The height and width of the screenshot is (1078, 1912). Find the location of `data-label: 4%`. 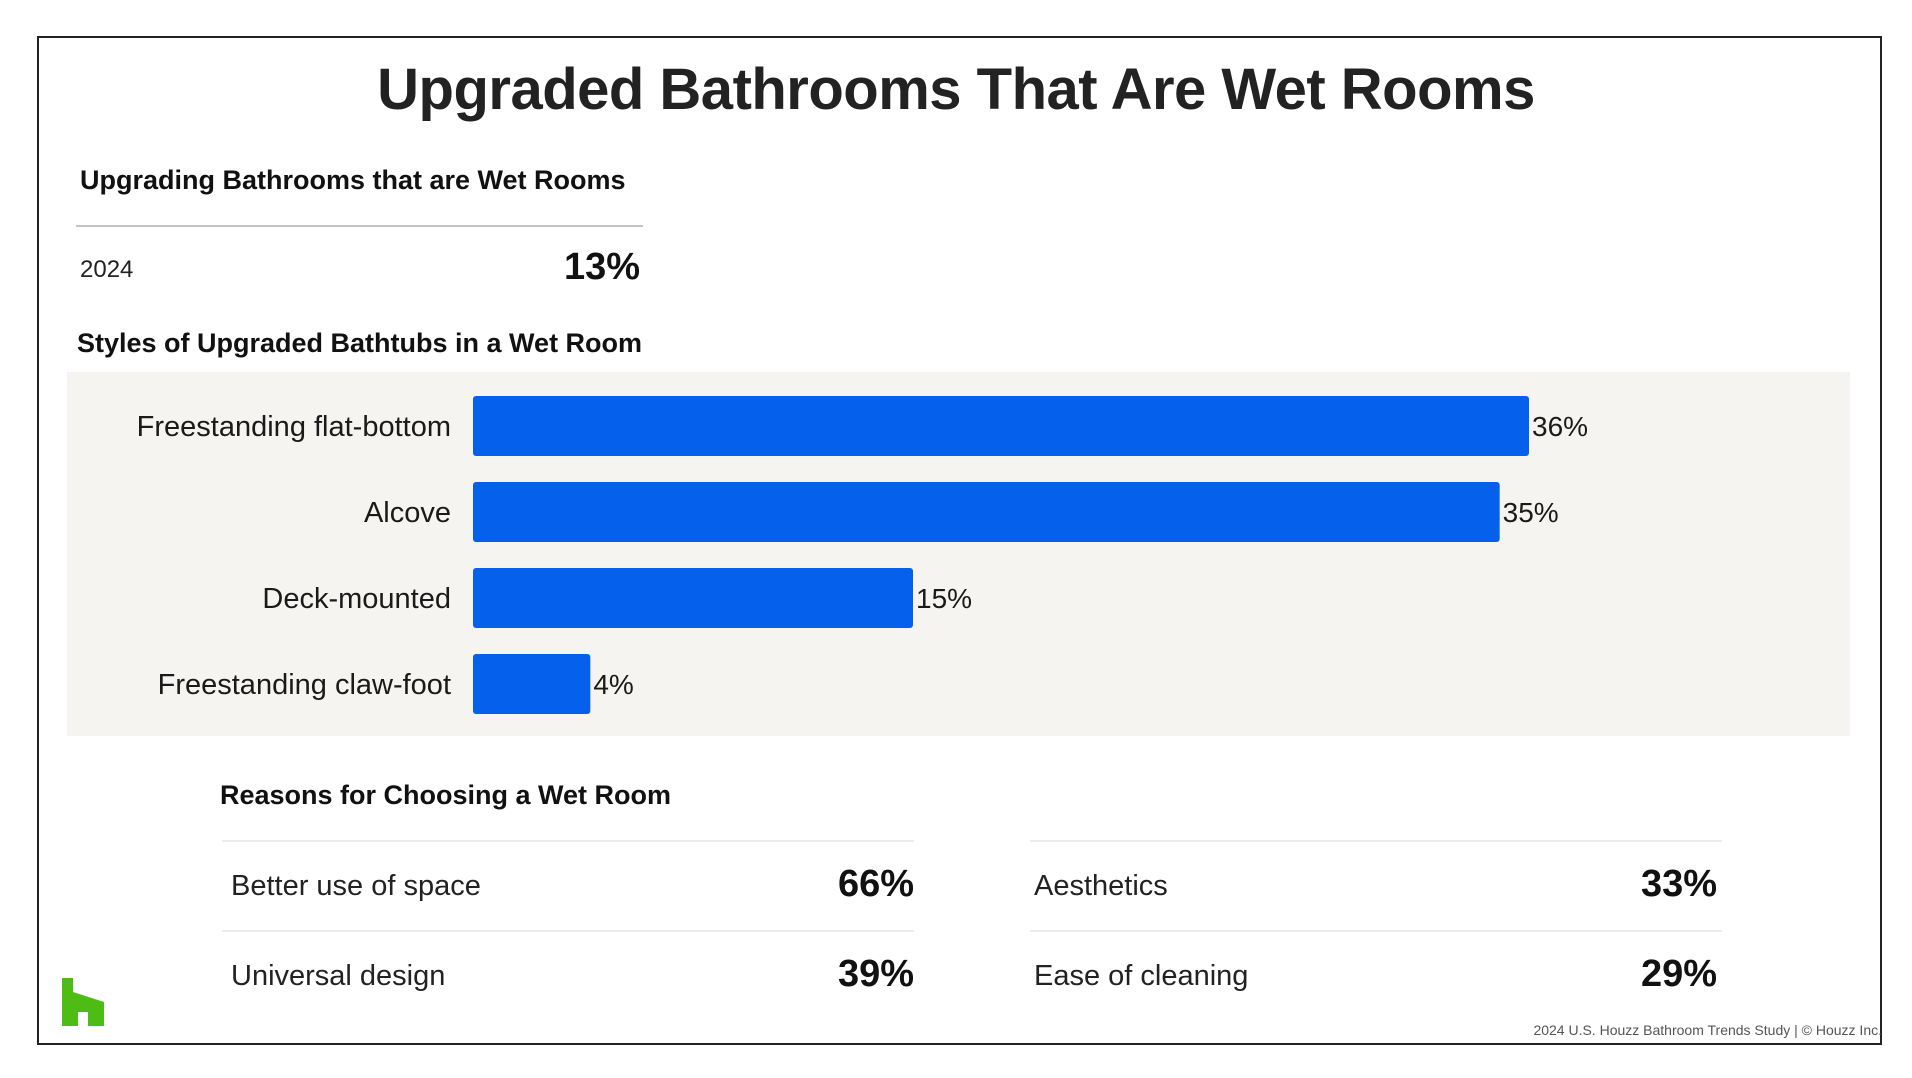

data-label: 4% is located at coordinates (613, 684).